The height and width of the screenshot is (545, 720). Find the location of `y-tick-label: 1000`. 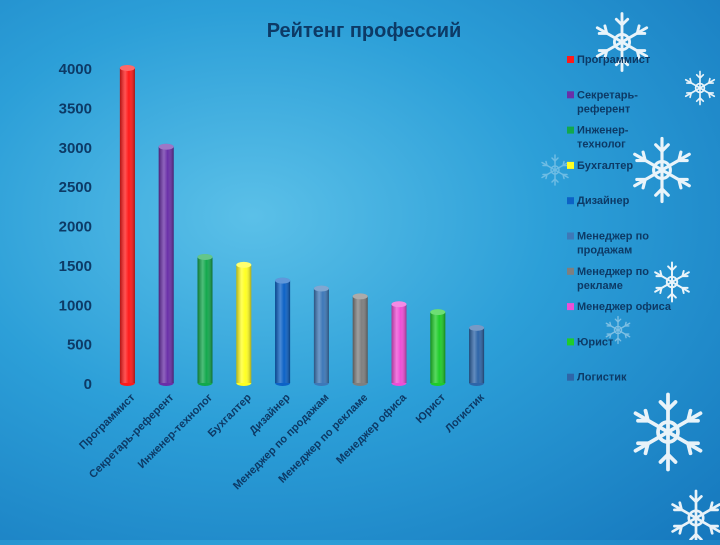

y-tick-label: 1000 is located at coordinates (75, 305).